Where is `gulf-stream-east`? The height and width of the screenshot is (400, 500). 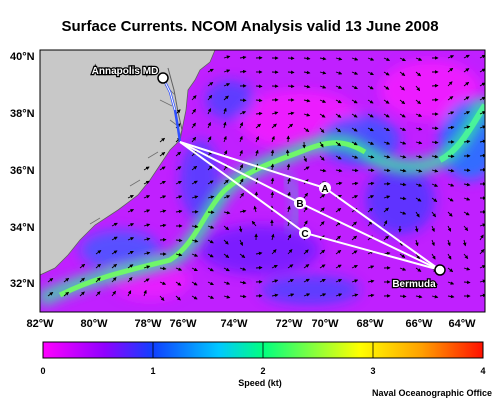
gulf-stream-east is located at coordinates (461, 133).